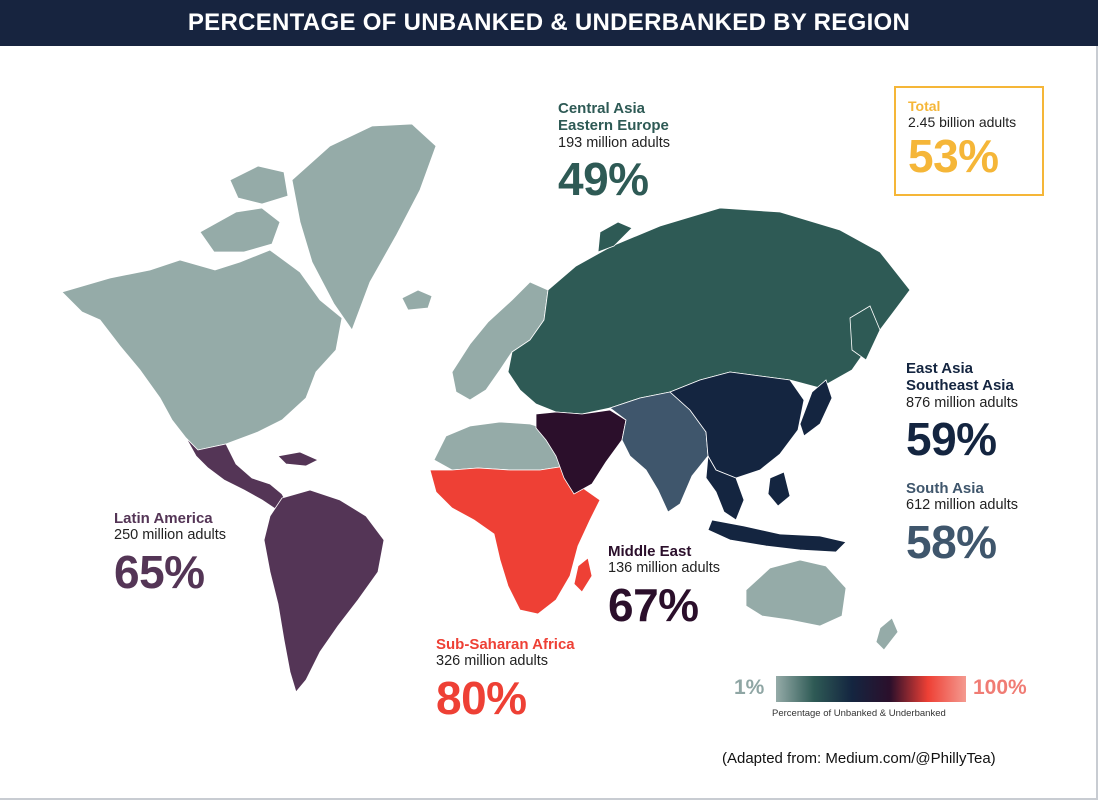 The image size is (1098, 800). What do you see at coordinates (962, 122) in the screenshot?
I see `total-adults: 2.45 billion adults` at bounding box center [962, 122].